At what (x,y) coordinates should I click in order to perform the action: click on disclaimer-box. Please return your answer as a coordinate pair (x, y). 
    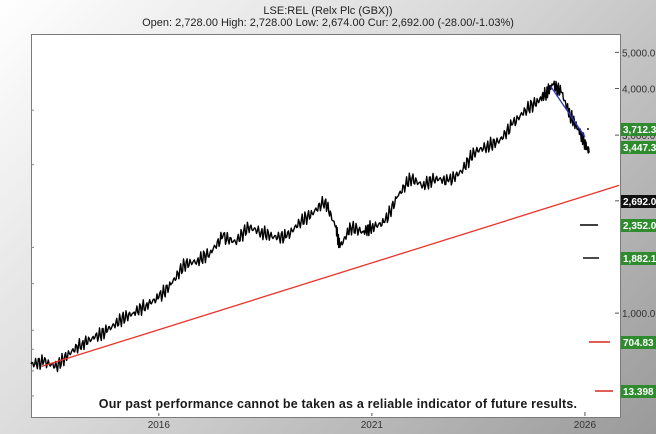
    Looking at the image, I should click on (338, 403).